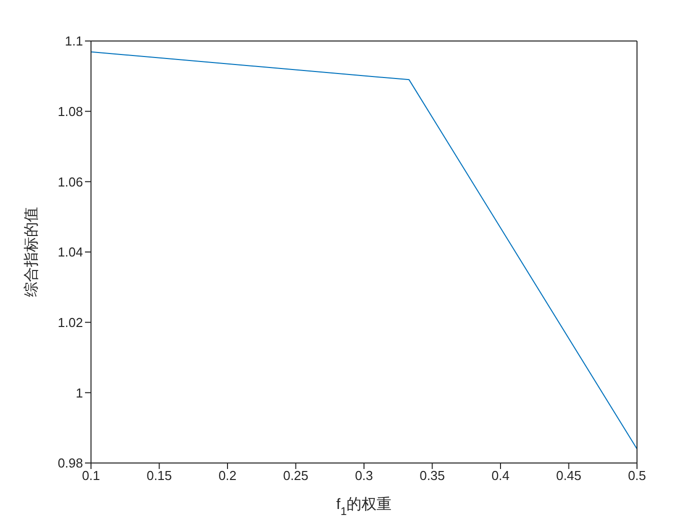 This screenshot has height=525, width=700. What do you see at coordinates (364, 507) in the screenshot?
I see `x-axis-title: f$_{1}$的权重` at bounding box center [364, 507].